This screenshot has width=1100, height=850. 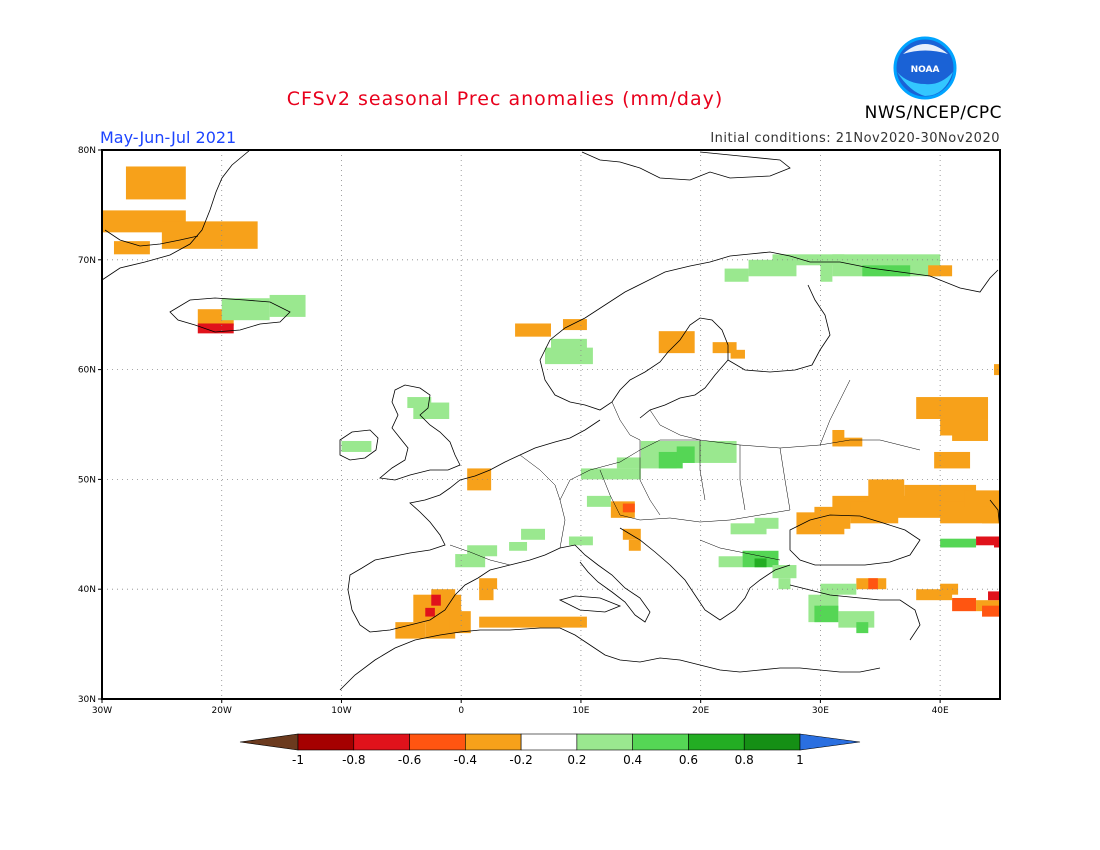 I want to click on lon-label: 30E, so click(x=820, y=711).